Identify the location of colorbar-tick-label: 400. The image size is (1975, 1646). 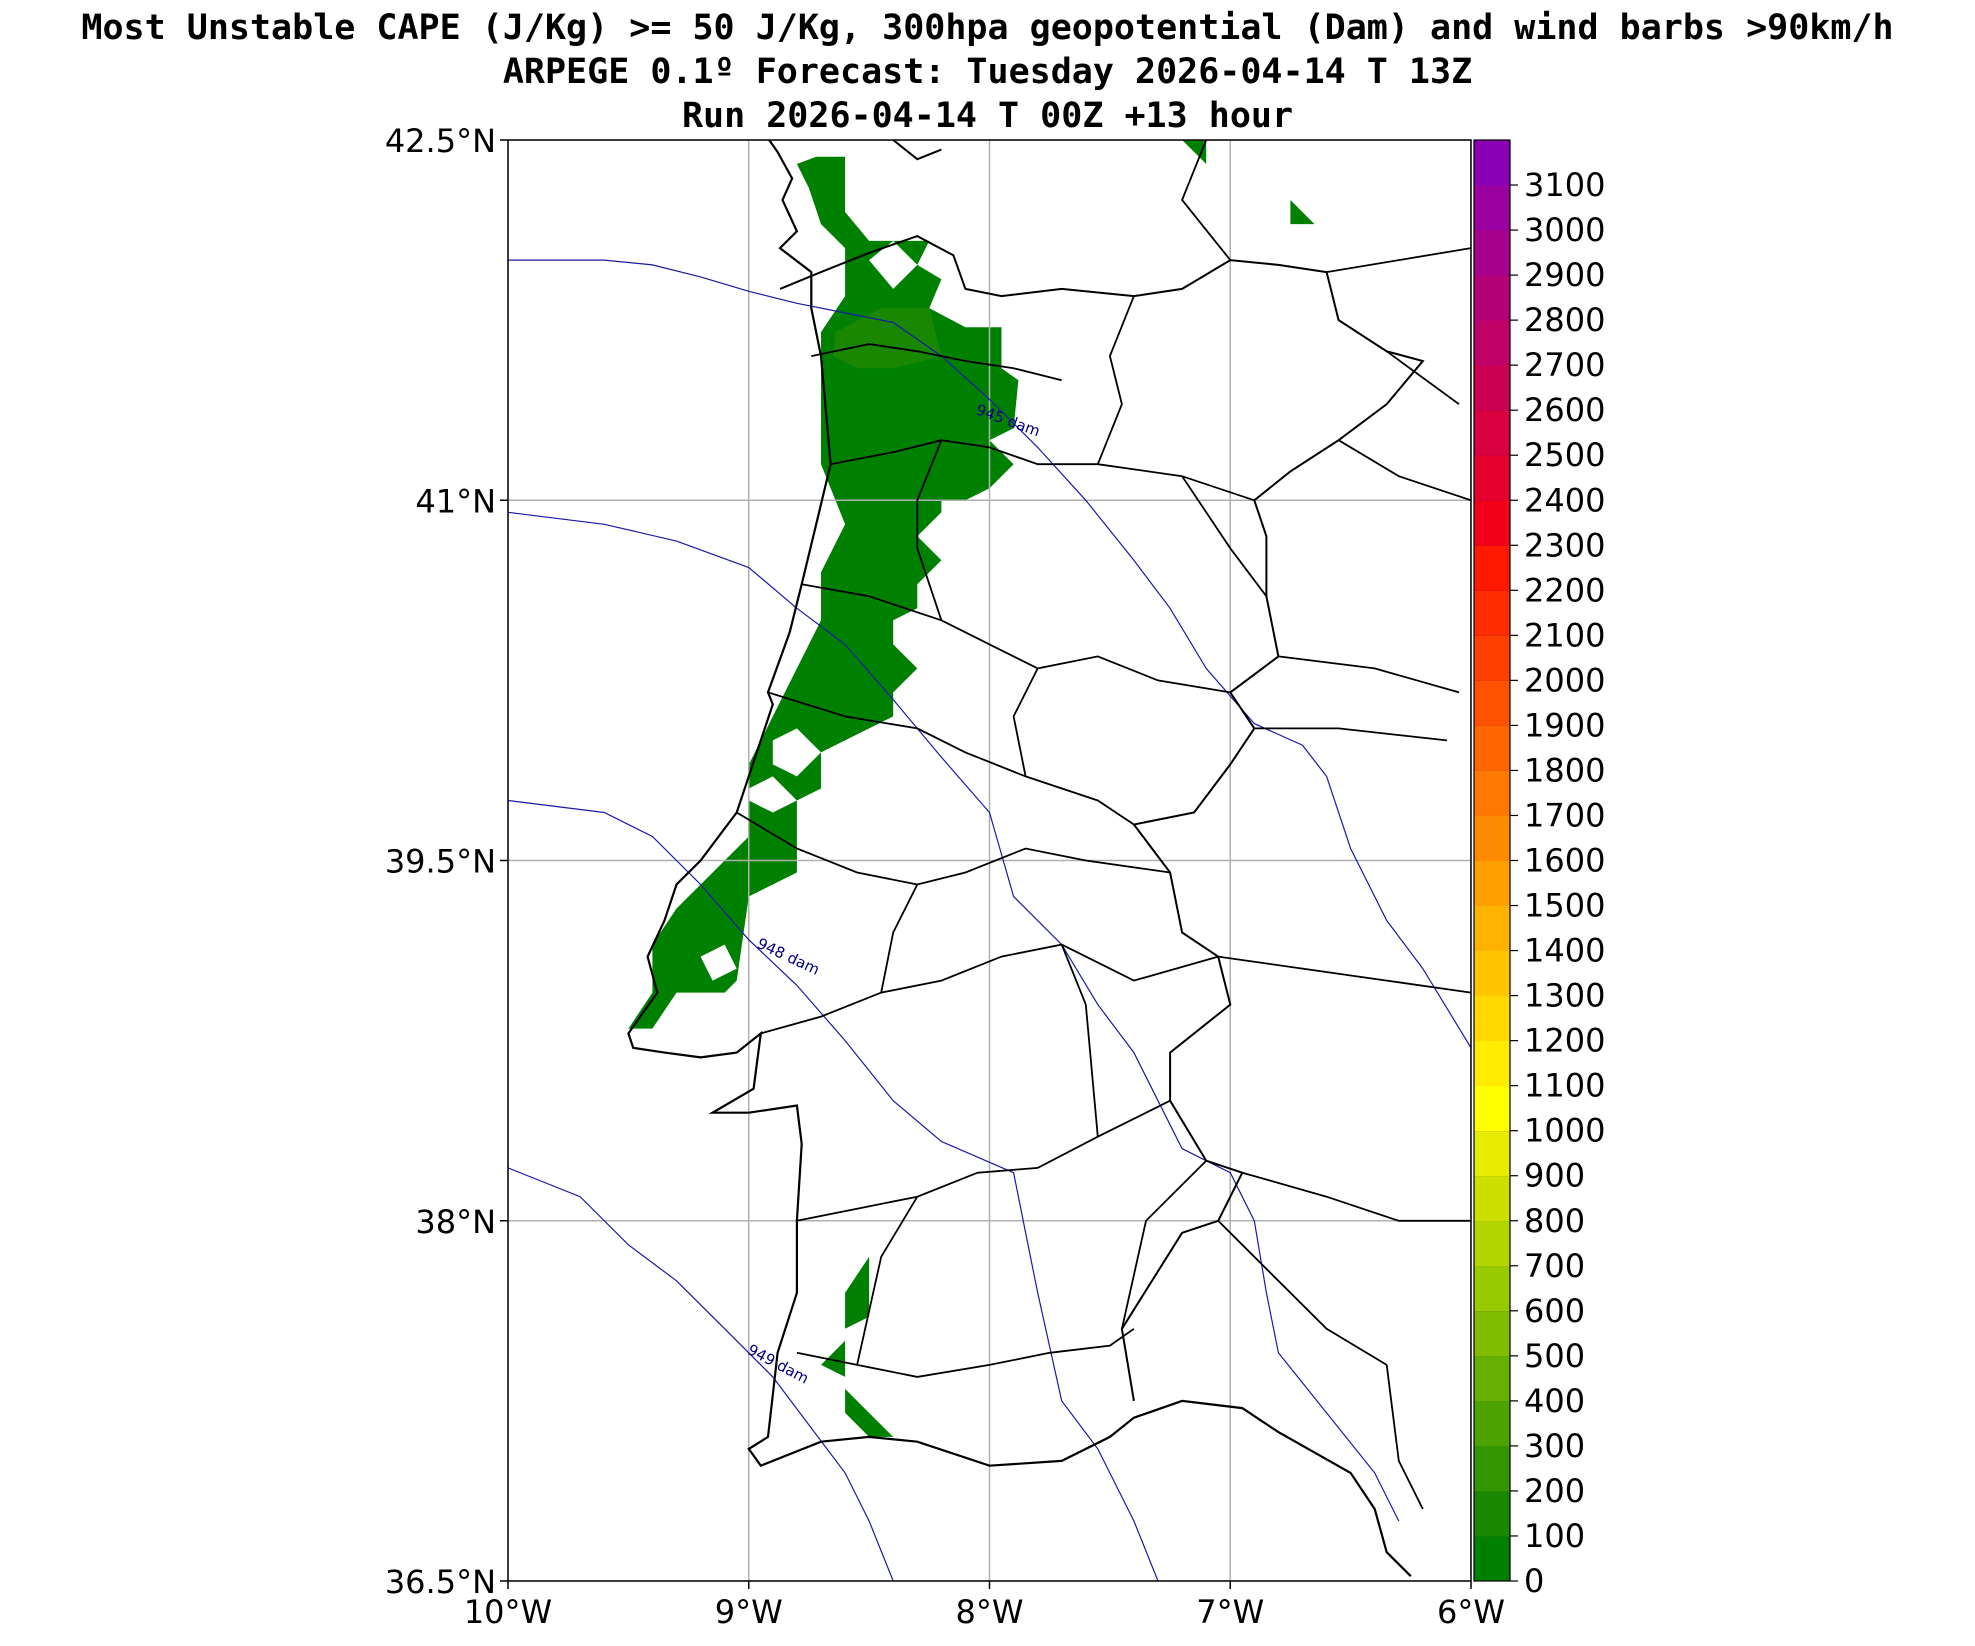
(1554, 1401).